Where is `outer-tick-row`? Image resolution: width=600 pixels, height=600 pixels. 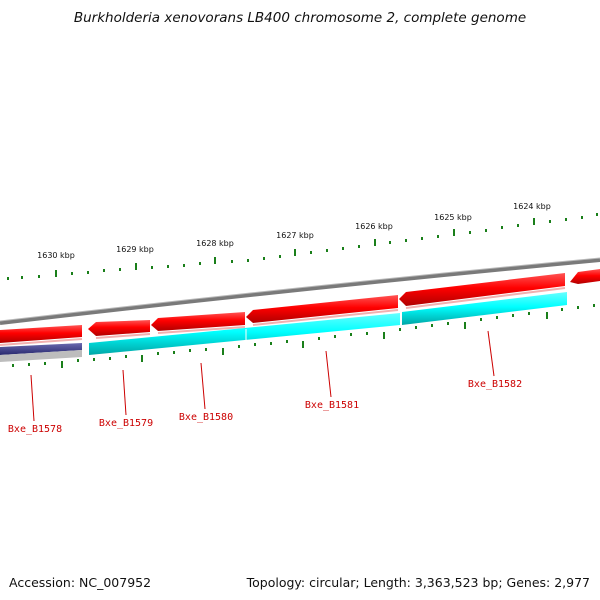
outer-tick-row is located at coordinates (302, 246).